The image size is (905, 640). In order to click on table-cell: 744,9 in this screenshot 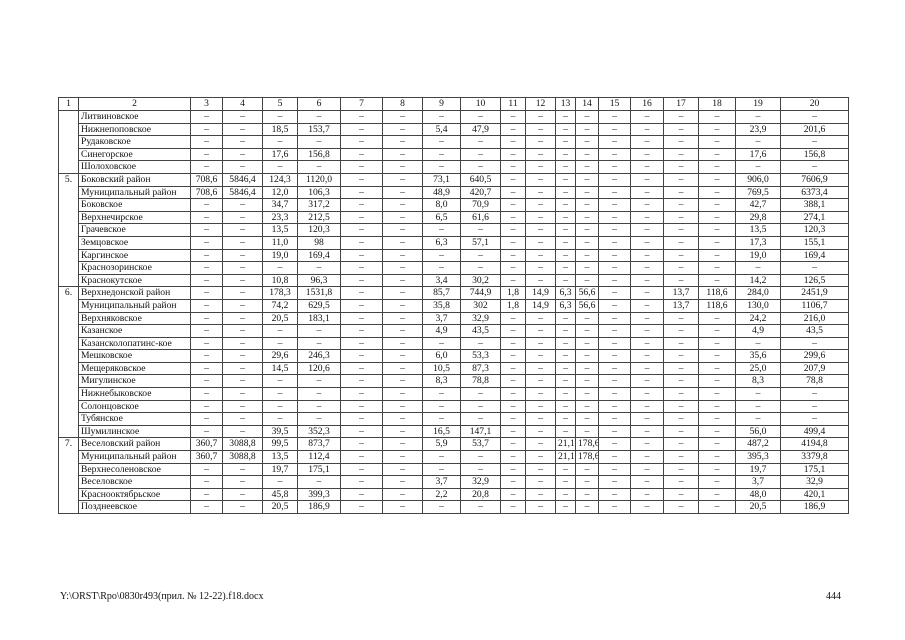, I will do `click(480, 293)`.